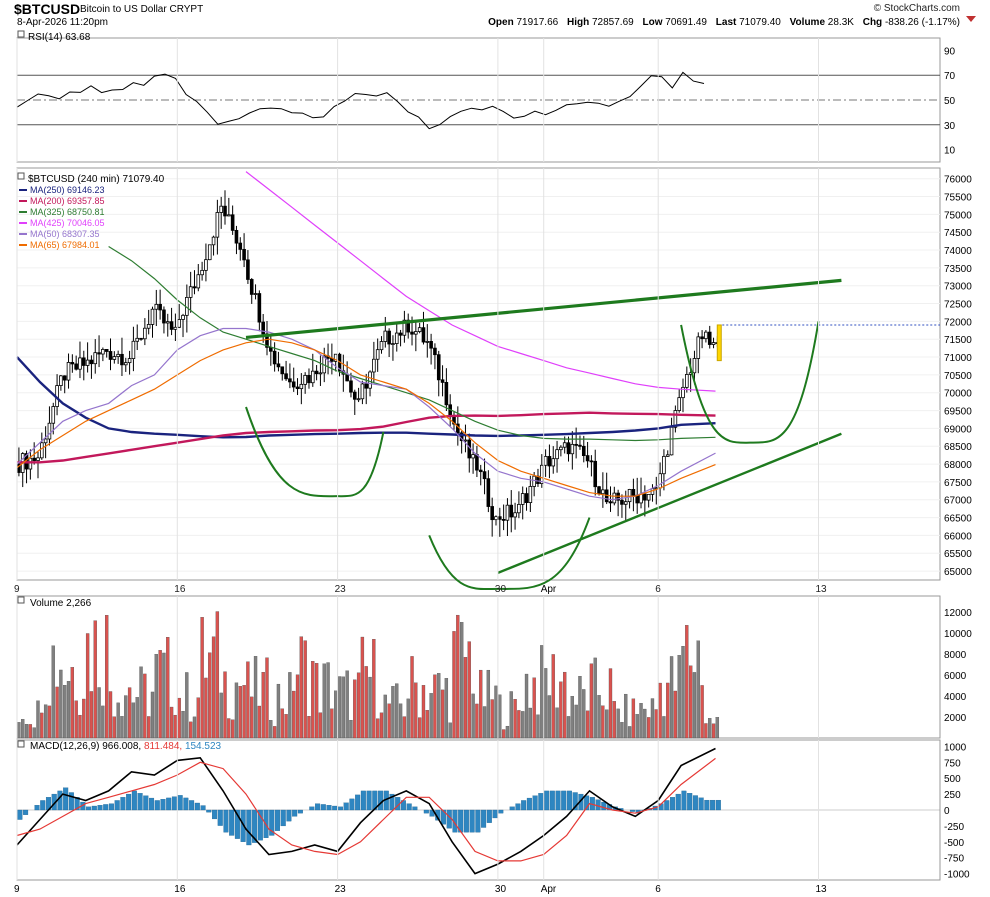  What do you see at coordinates (501, 22) in the screenshot?
I see `open-label: Open` at bounding box center [501, 22].